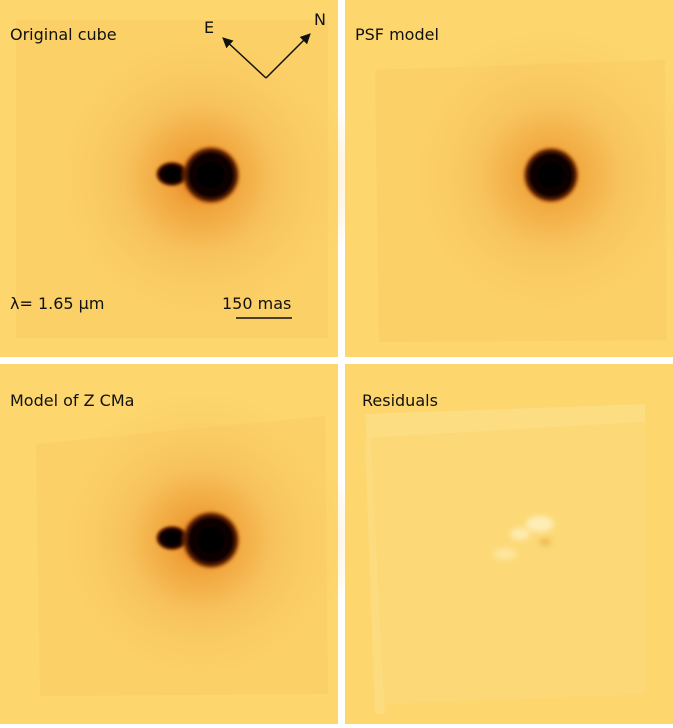 This screenshot has height=728, width=673. Describe the element at coordinates (400, 400) in the screenshot. I see `panel-title: Residuals` at that location.